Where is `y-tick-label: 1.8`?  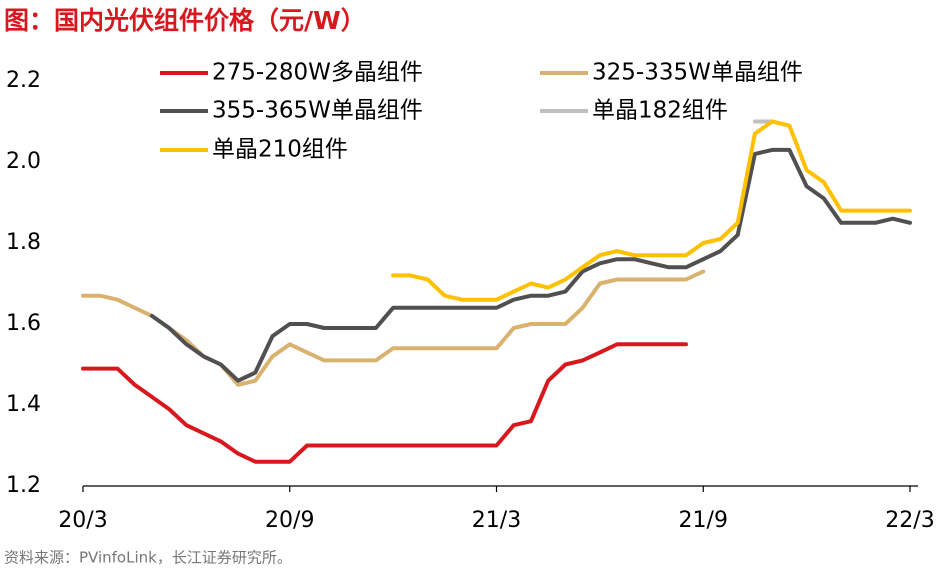
y-tick-label: 1.8 is located at coordinates (23, 242).